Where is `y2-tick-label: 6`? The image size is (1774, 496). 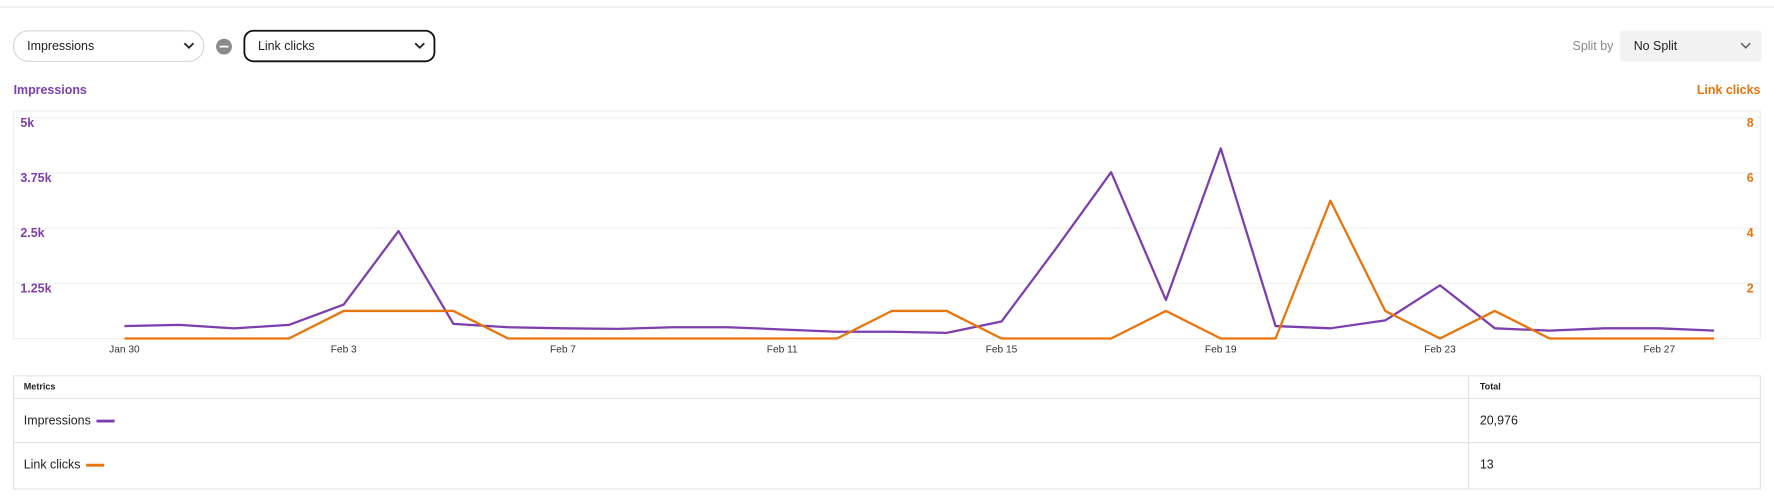 y2-tick-label: 6 is located at coordinates (1750, 178).